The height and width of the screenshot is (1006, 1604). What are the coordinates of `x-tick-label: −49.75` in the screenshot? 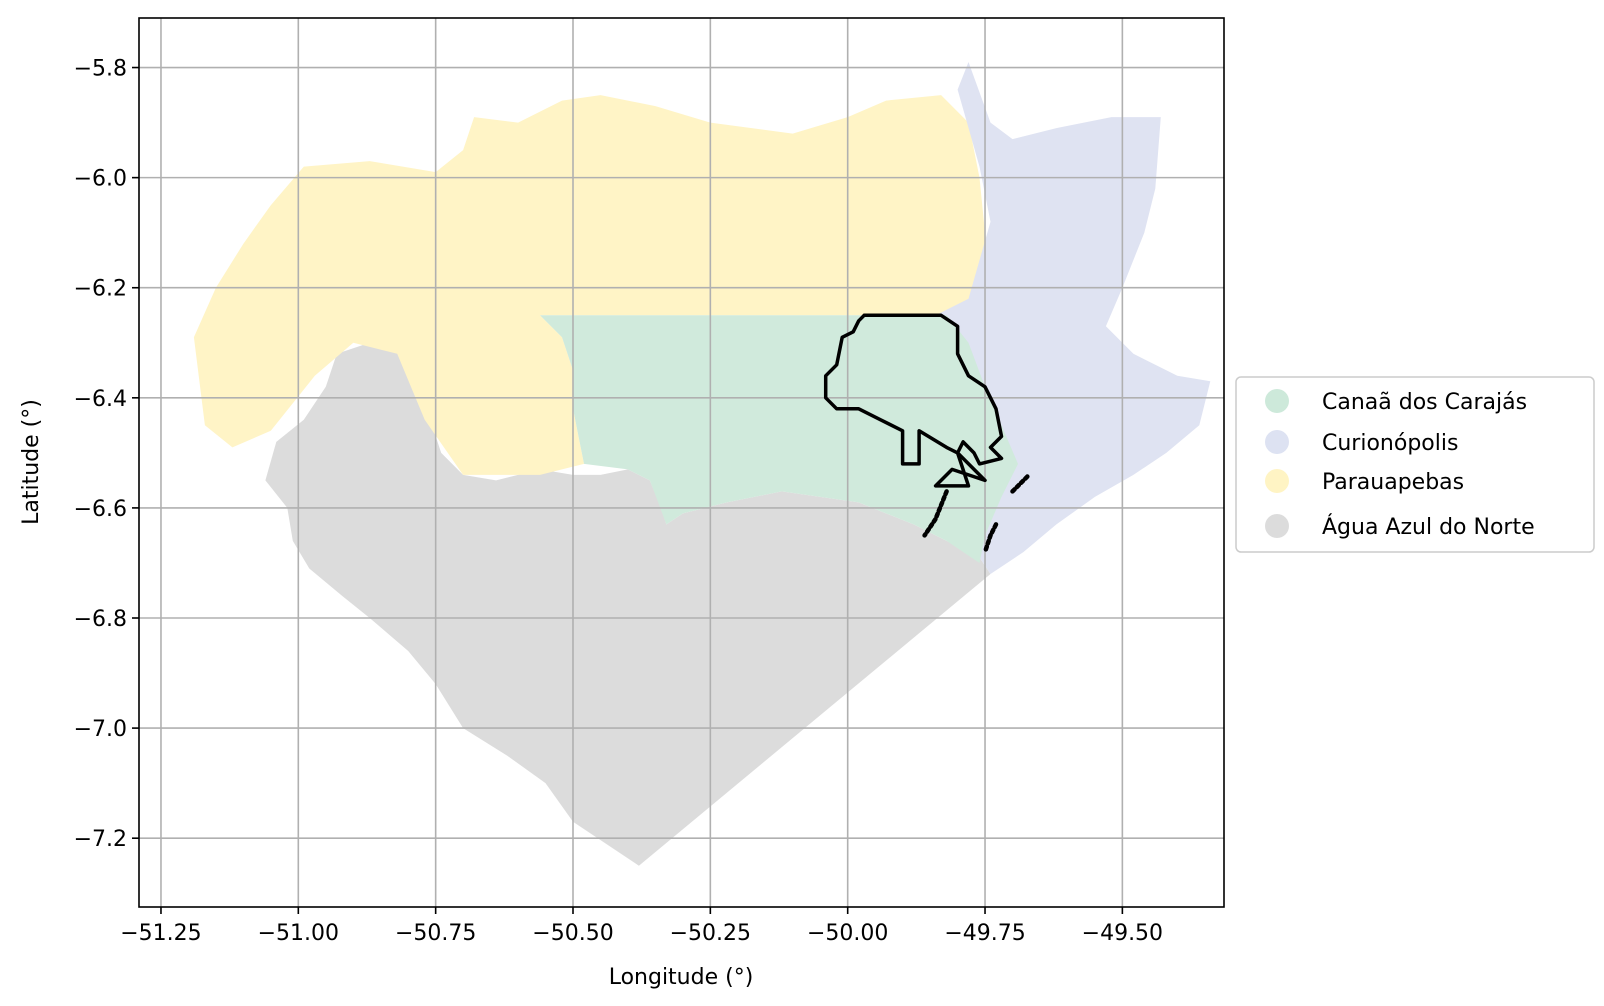 It's located at (984, 933).